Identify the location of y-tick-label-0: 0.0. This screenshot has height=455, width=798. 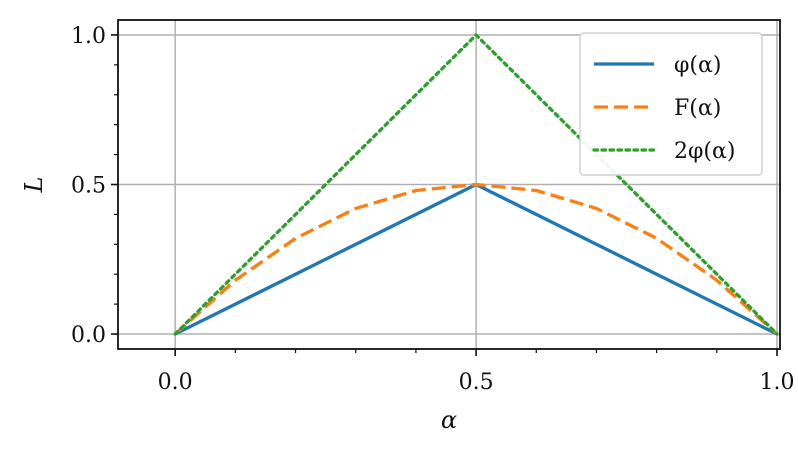
(88, 335).